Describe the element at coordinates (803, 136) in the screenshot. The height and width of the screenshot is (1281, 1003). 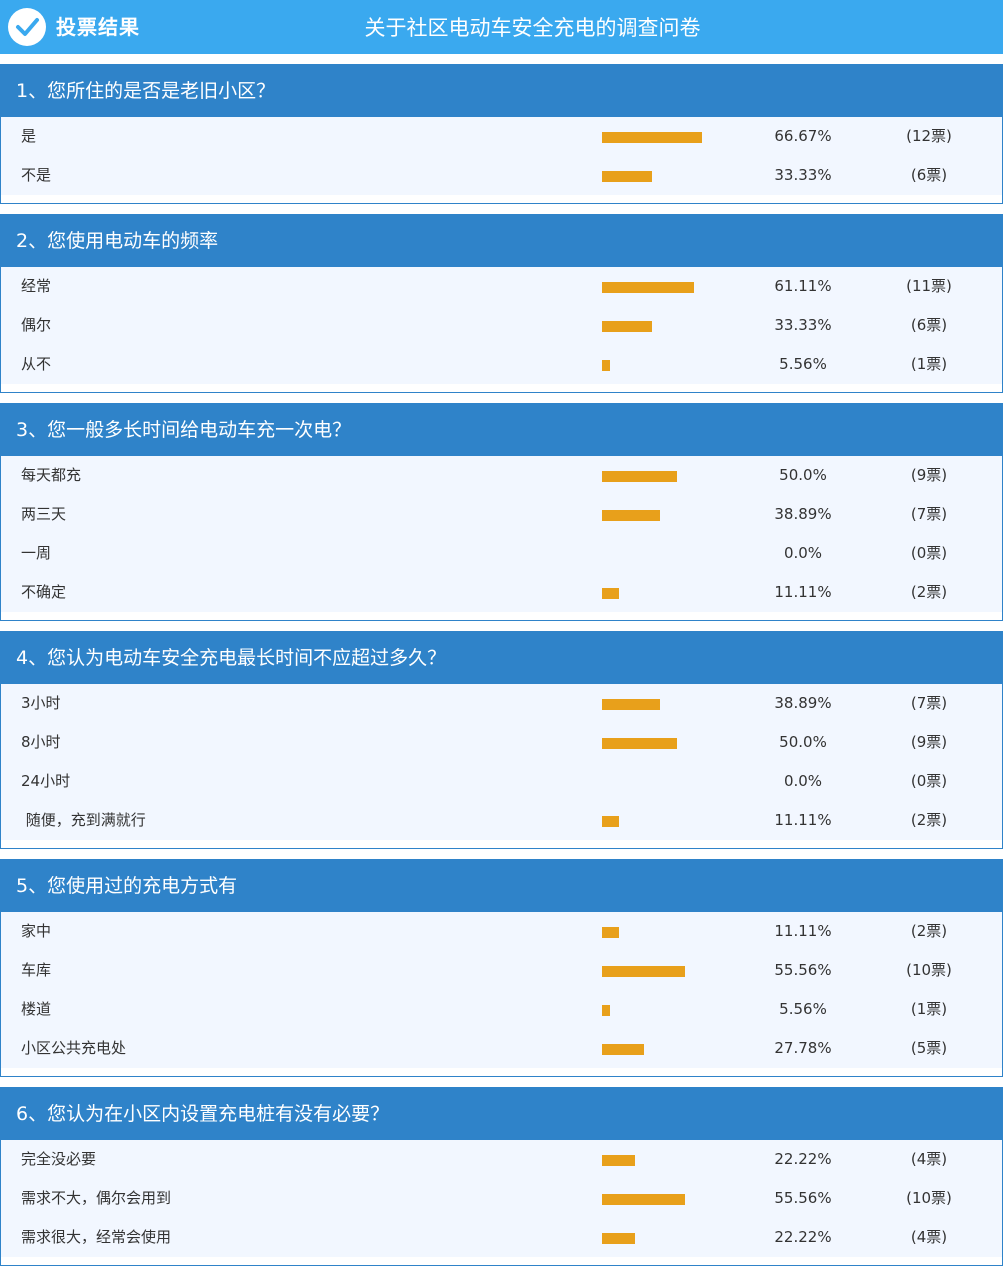
I see `option-percent: 66.67%` at that location.